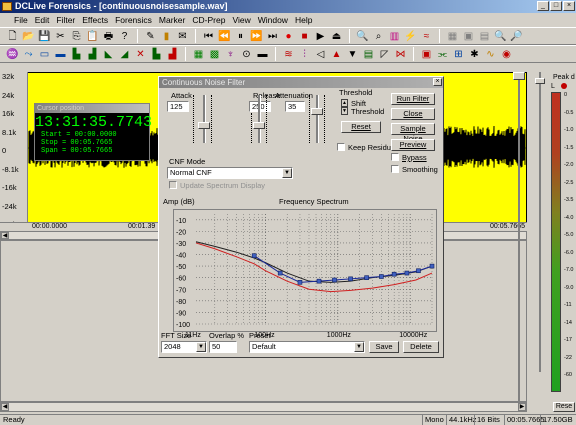  What do you see at coordinates (519, 76) in the screenshot?
I see `vslider-thumb` at bounding box center [519, 76].